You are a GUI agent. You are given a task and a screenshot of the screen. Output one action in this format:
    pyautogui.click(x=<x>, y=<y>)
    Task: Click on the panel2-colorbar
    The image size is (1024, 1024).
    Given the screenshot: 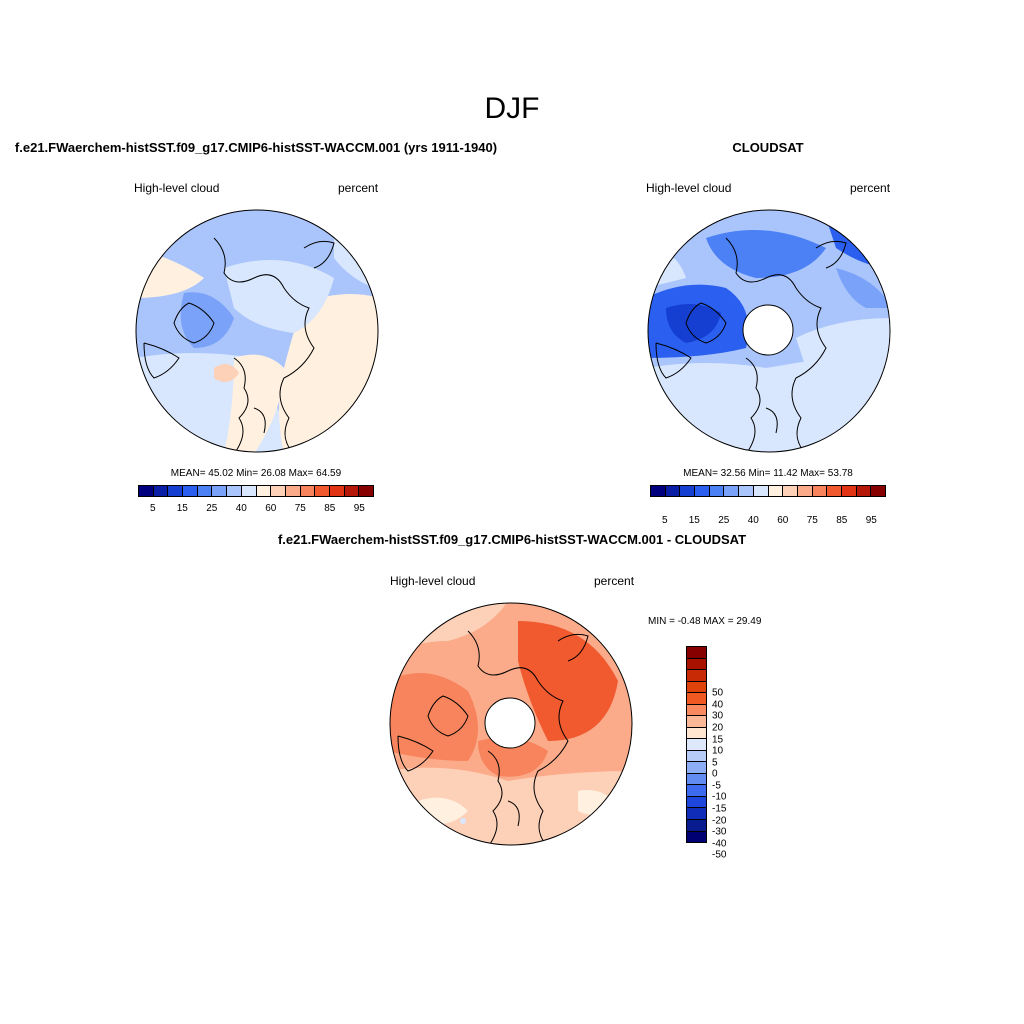 What is the action you would take?
    pyautogui.click(x=768, y=491)
    